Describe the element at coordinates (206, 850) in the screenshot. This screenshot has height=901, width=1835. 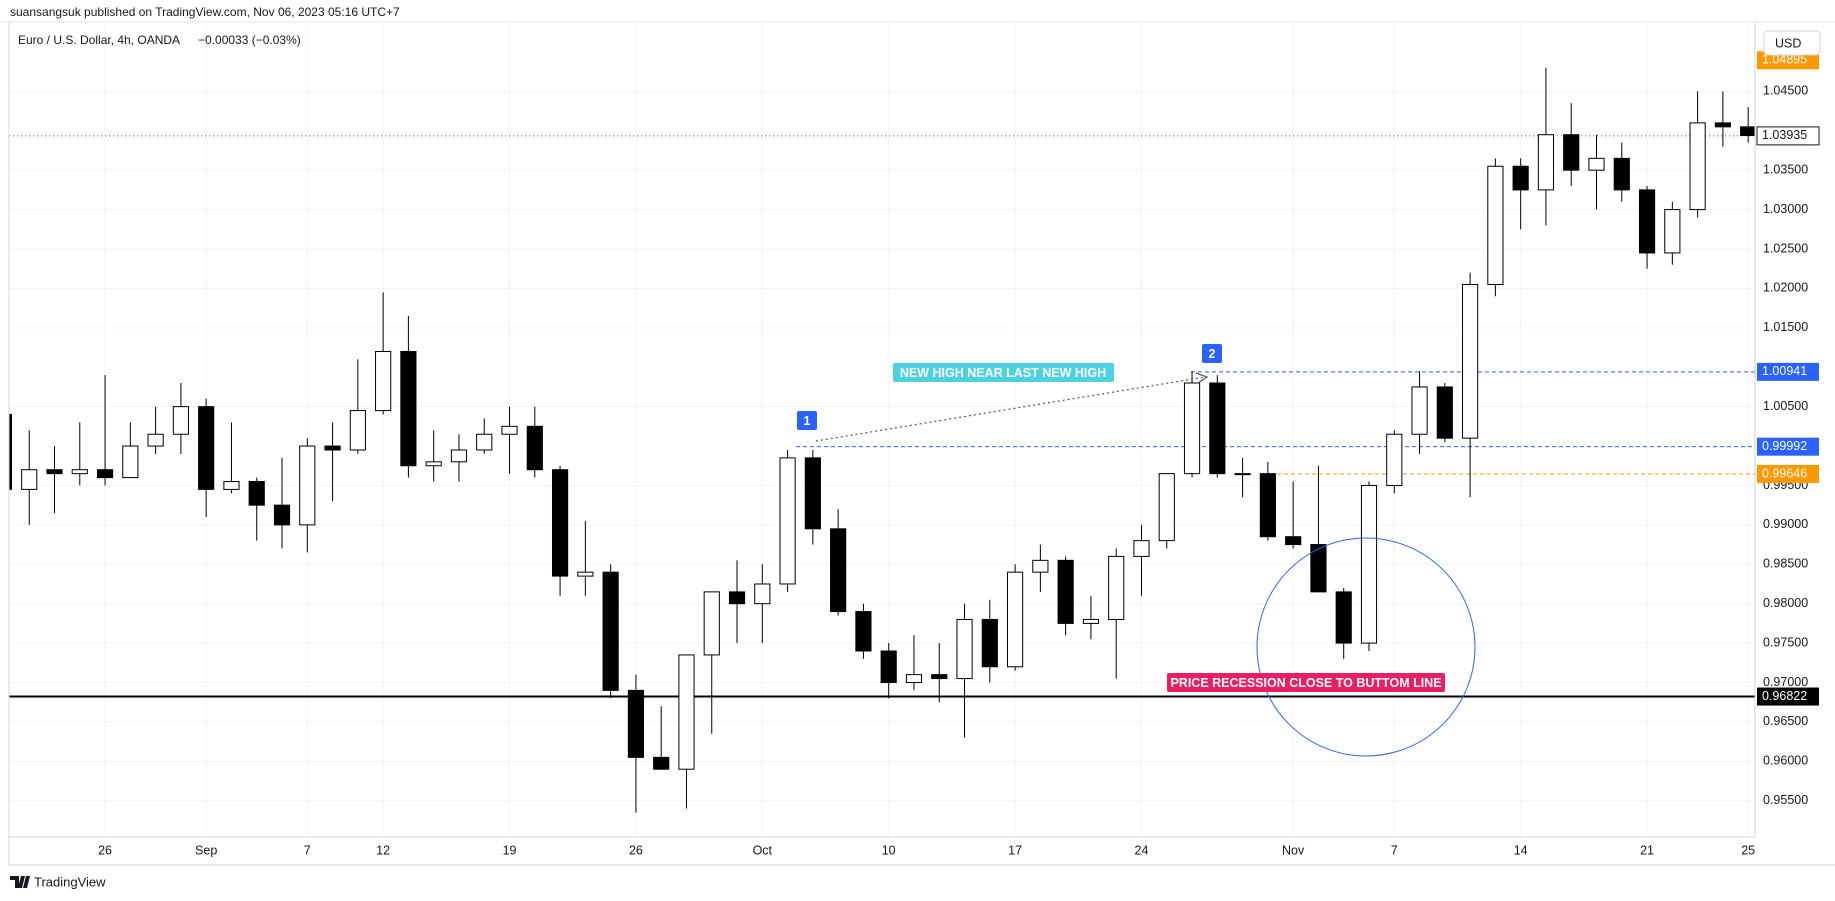
I see `x-tick-label: Sep` at that location.